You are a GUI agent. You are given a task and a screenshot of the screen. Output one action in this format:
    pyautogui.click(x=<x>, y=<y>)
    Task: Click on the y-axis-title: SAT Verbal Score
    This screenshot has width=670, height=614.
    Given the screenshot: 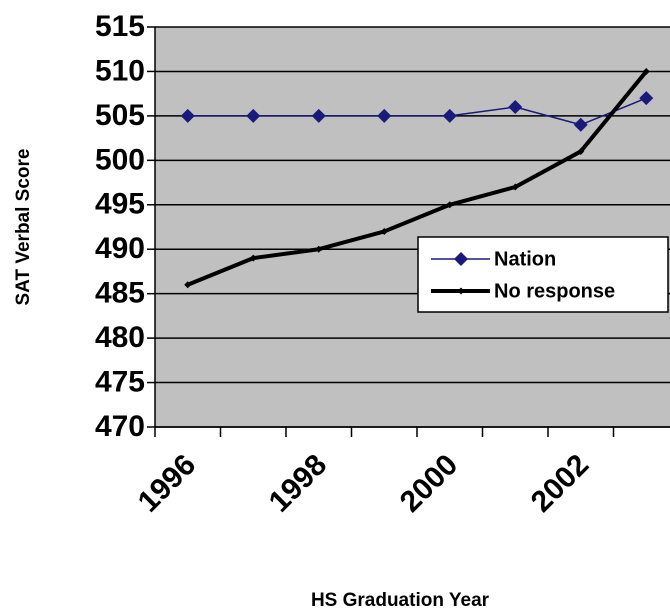 What is the action you would take?
    pyautogui.click(x=23, y=227)
    